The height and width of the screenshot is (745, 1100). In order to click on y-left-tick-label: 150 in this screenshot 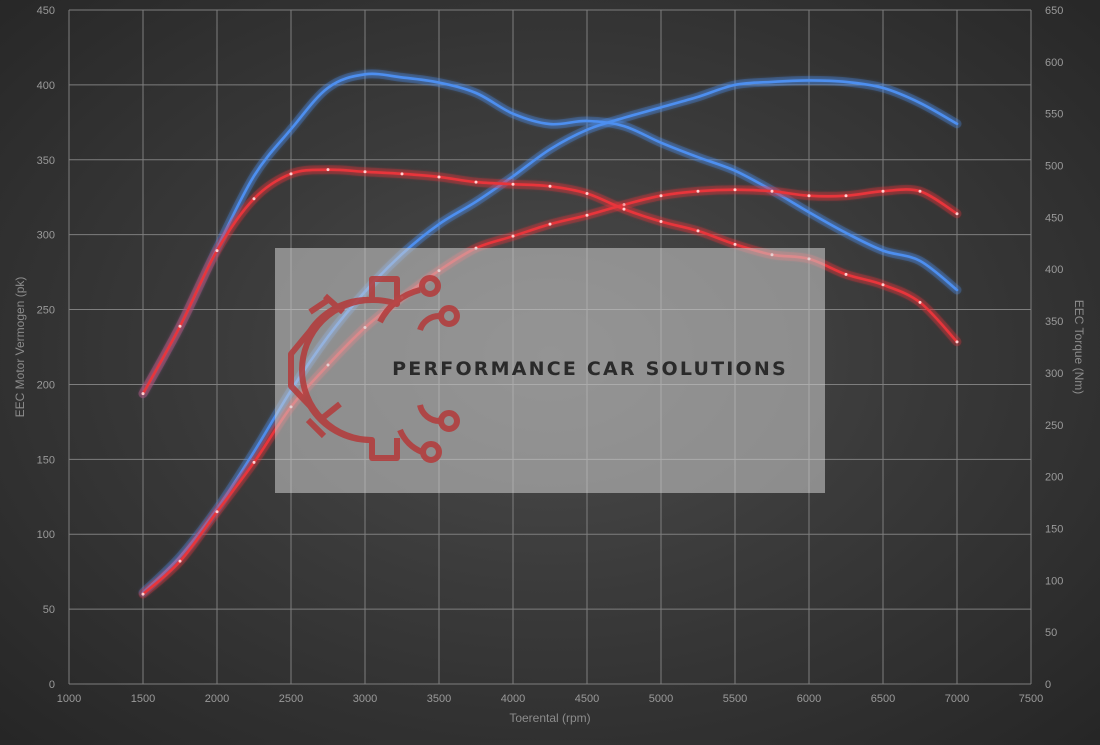, I will do `click(46, 460)`.